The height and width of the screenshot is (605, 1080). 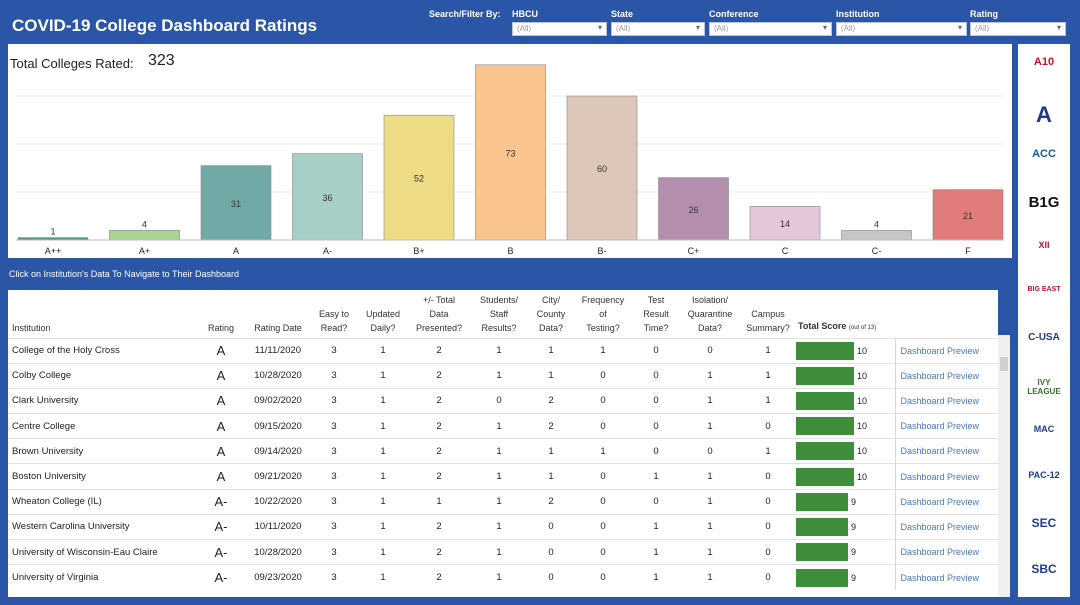 What do you see at coordinates (1044, 387) in the screenshot?
I see `conference-logo: IVY LEAGUE` at bounding box center [1044, 387].